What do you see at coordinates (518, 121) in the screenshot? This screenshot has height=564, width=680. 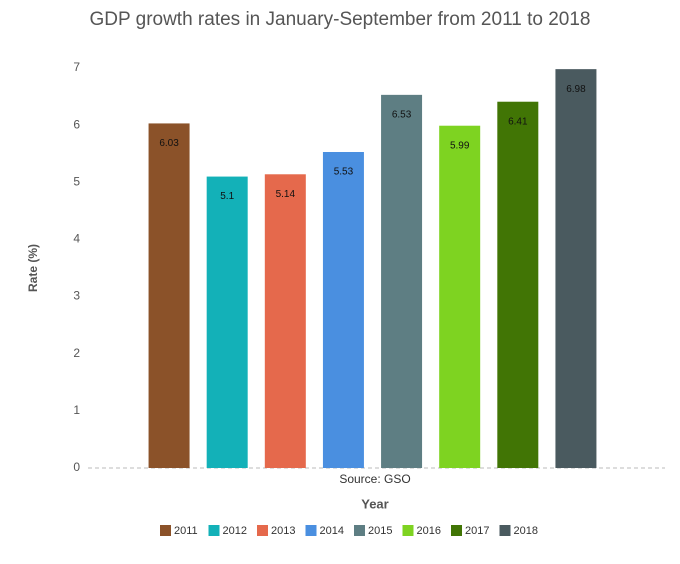 I see `value-label: 6.41` at bounding box center [518, 121].